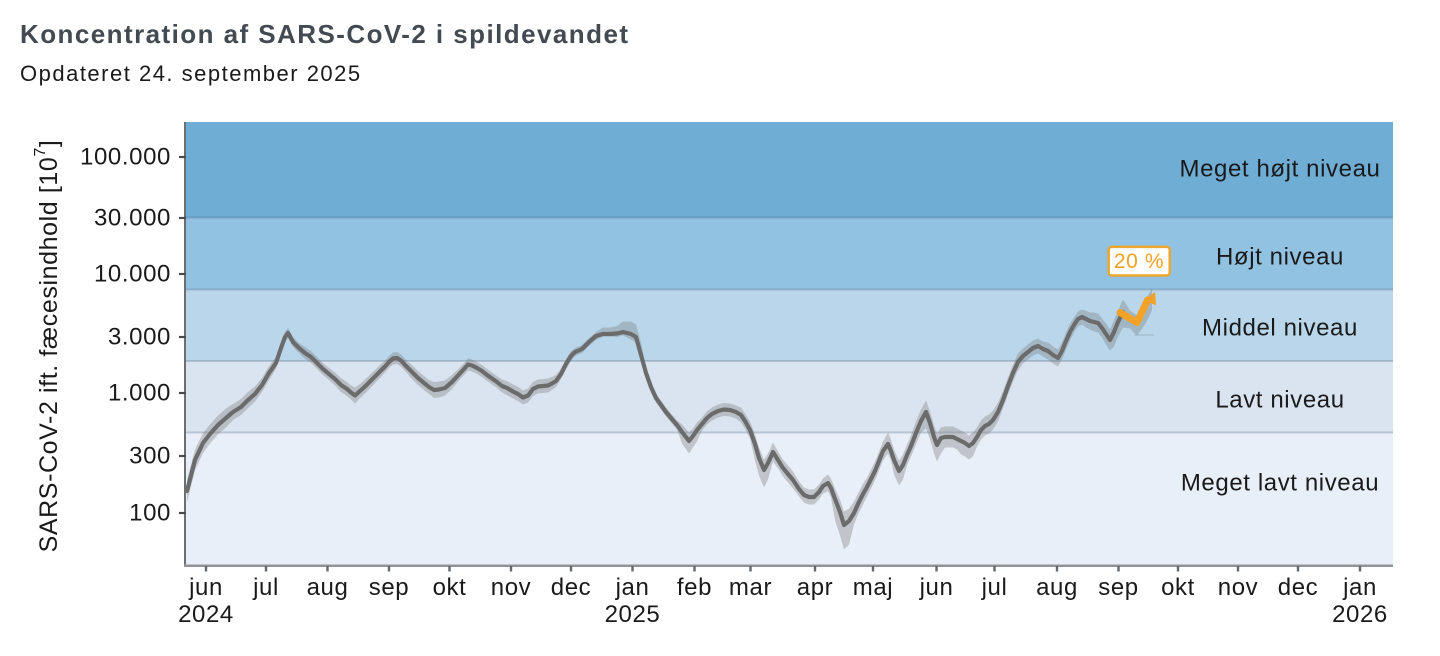 The image size is (1440, 656). I want to click on svg-text: 3.000, so click(139, 337).